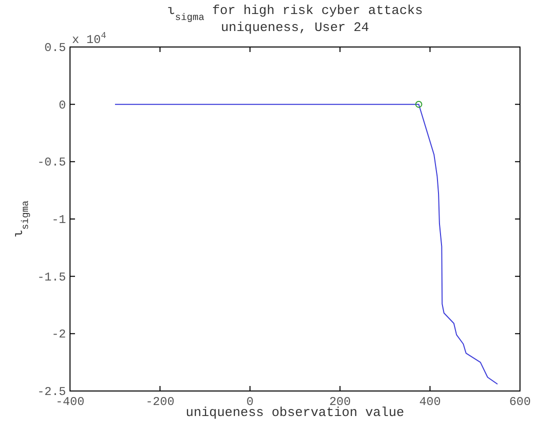 This screenshot has height=428, width=539. I want to click on y-tick-label: -1, so click(59, 220).